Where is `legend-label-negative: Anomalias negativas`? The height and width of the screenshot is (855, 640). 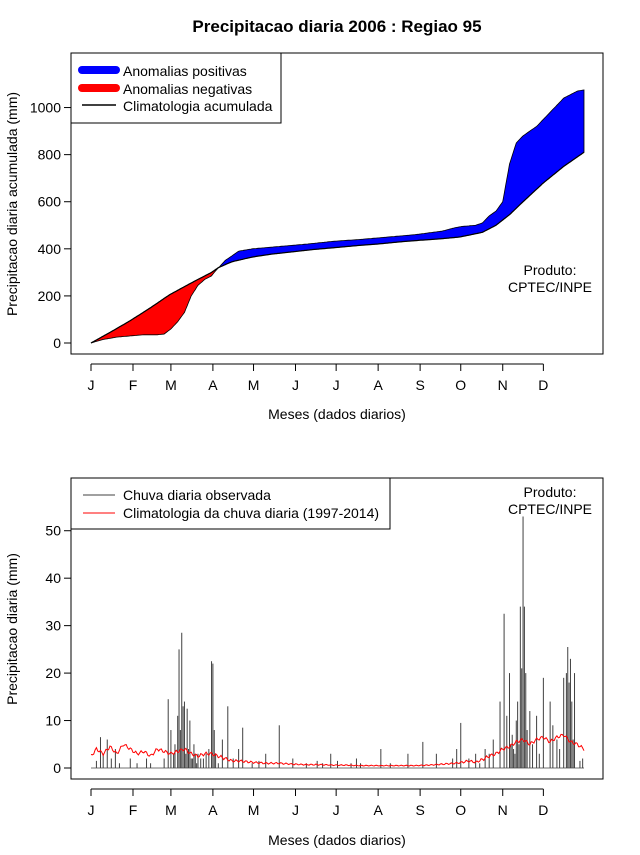 legend-label-negative: Anomalias negativas is located at coordinates (187, 89).